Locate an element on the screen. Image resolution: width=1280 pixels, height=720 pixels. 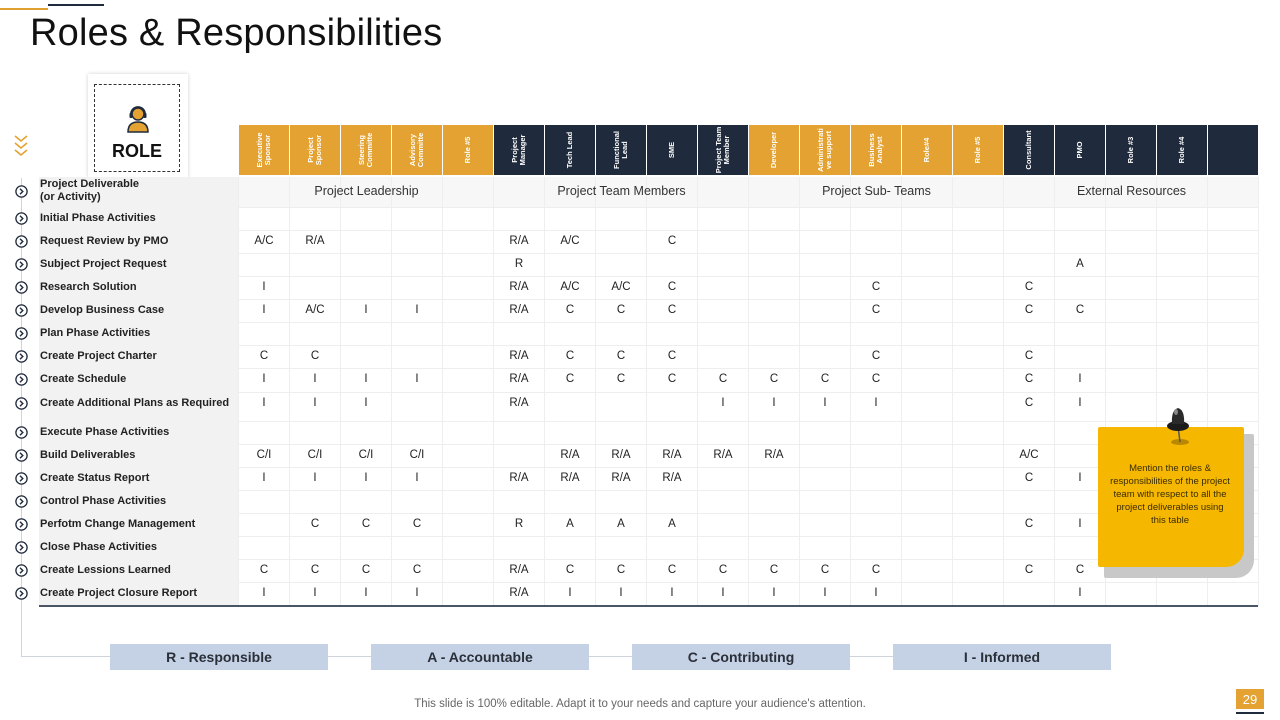
column-header-12: Administrati ve support is located at coordinates (825, 150).